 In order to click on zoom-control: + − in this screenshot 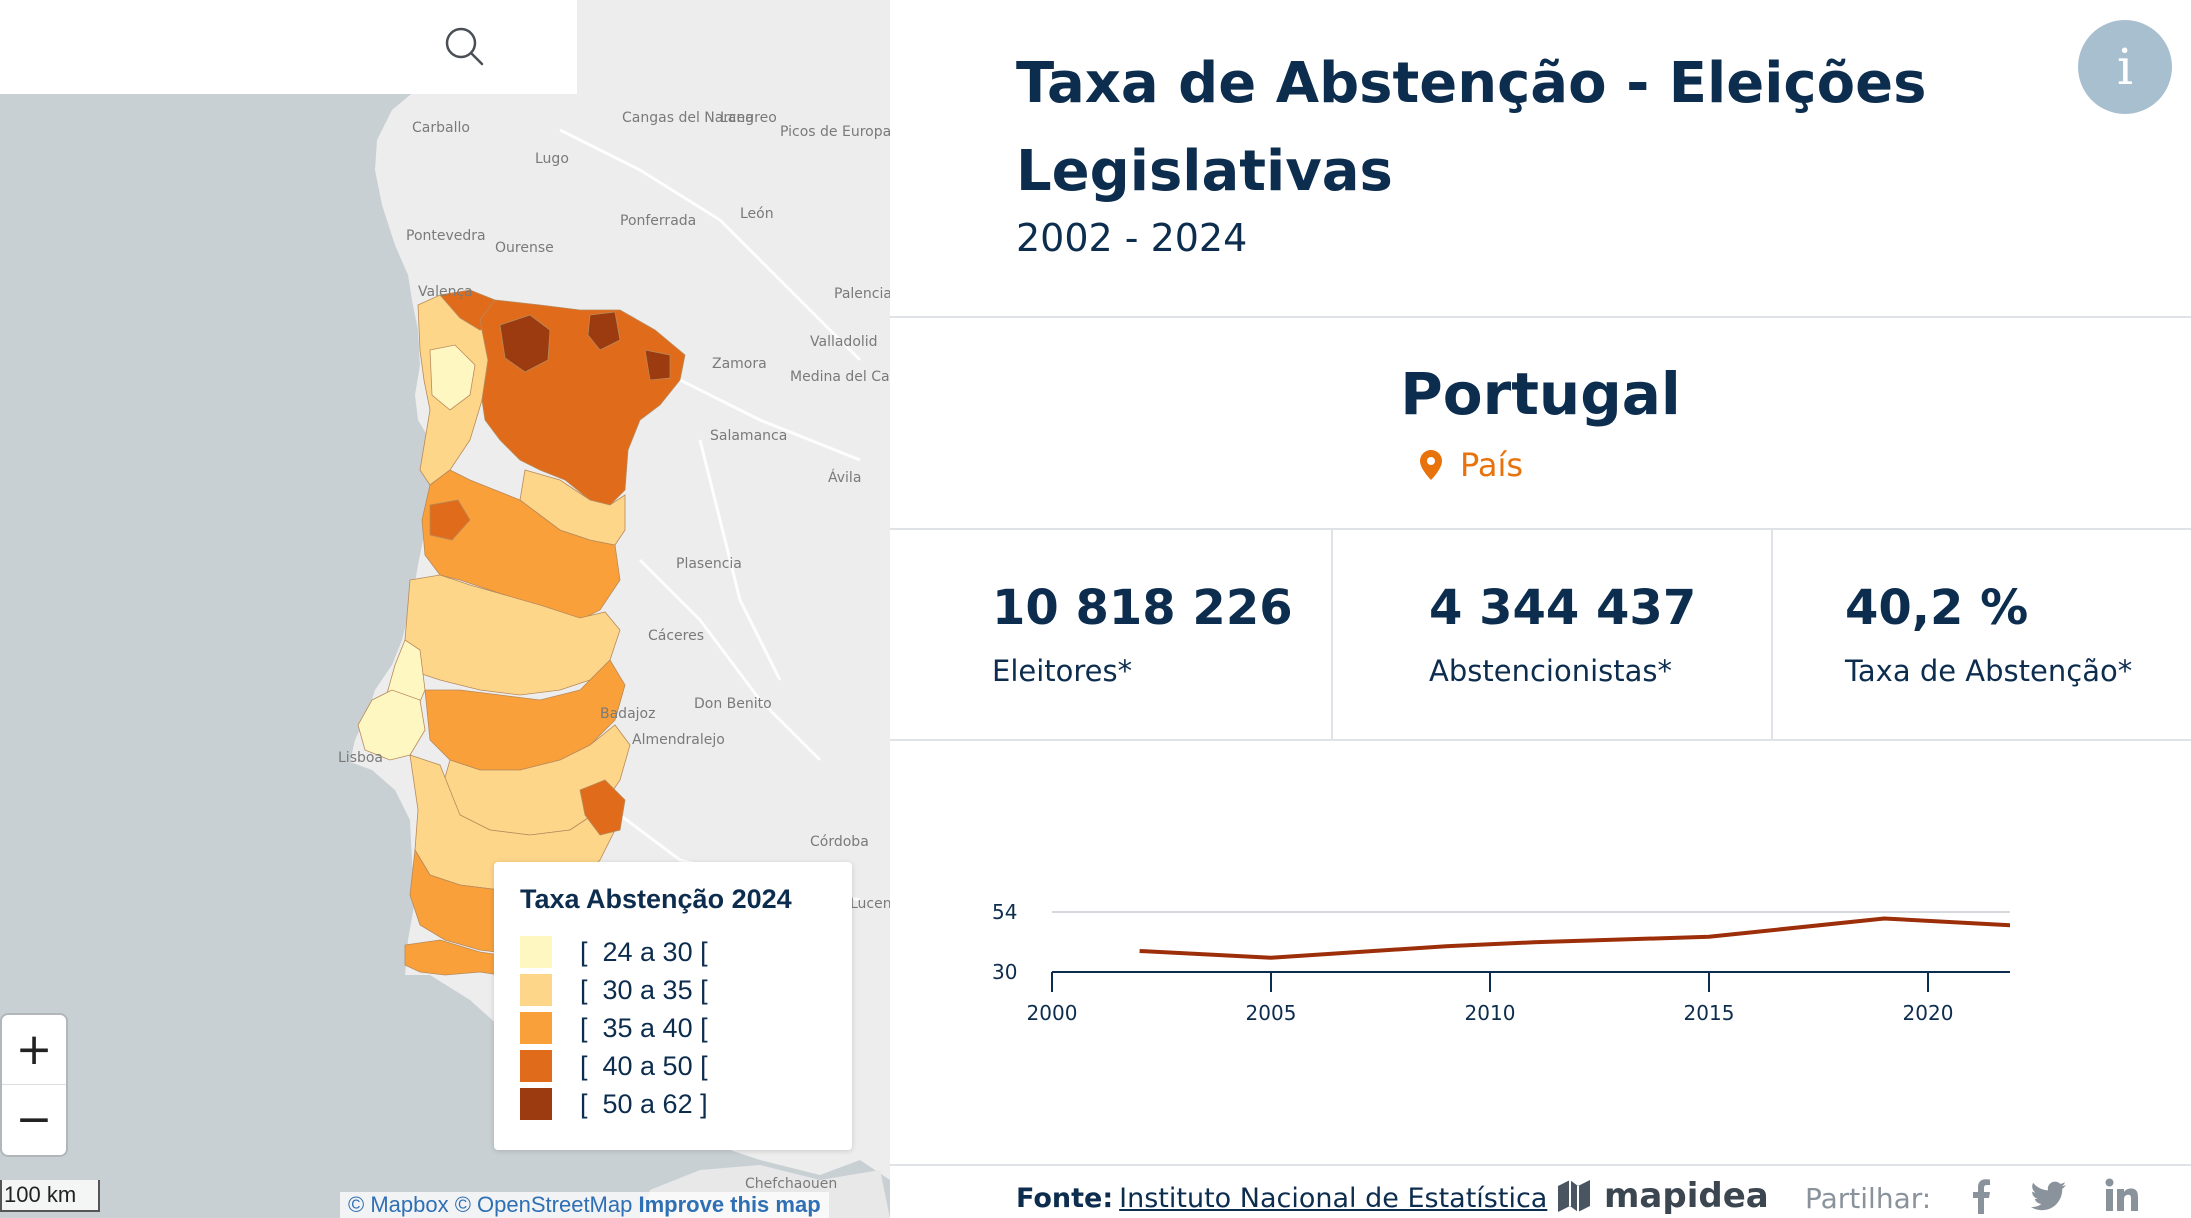, I will do `click(34, 1085)`.